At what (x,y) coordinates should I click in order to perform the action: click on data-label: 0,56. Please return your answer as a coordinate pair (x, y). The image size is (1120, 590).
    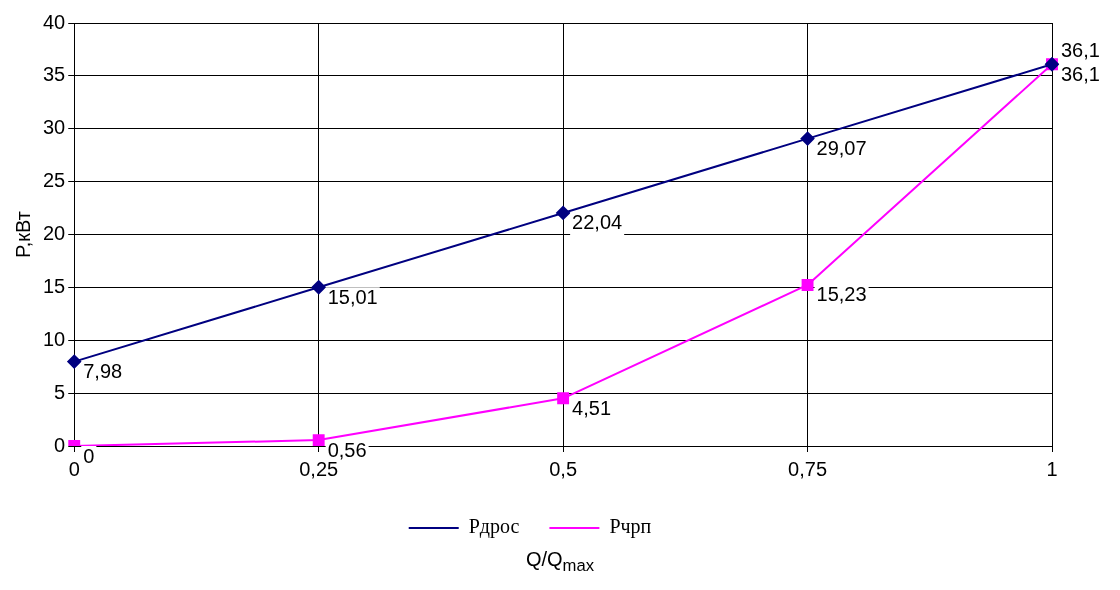
    Looking at the image, I should click on (347, 449).